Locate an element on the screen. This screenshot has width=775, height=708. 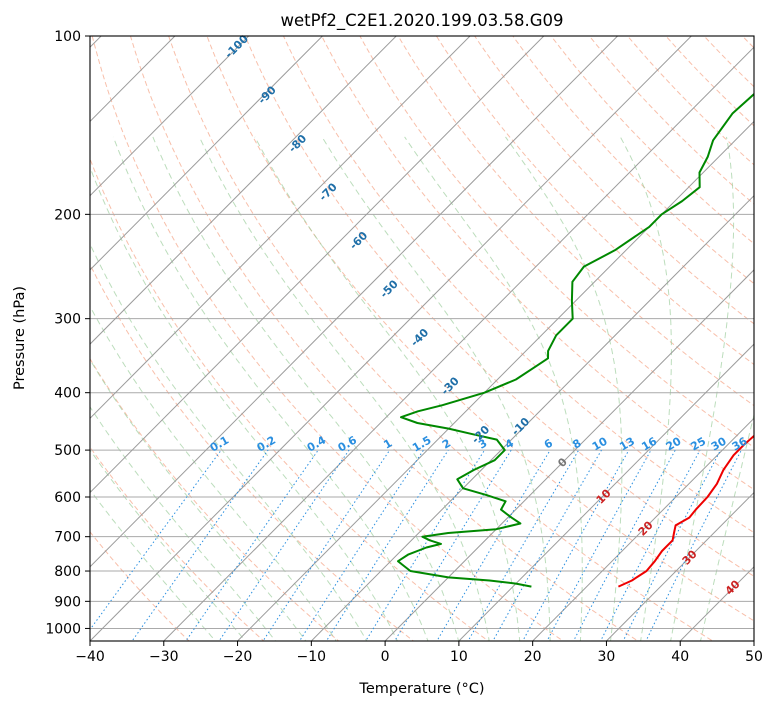
x-tick-label: −20 is located at coordinates (238, 657).